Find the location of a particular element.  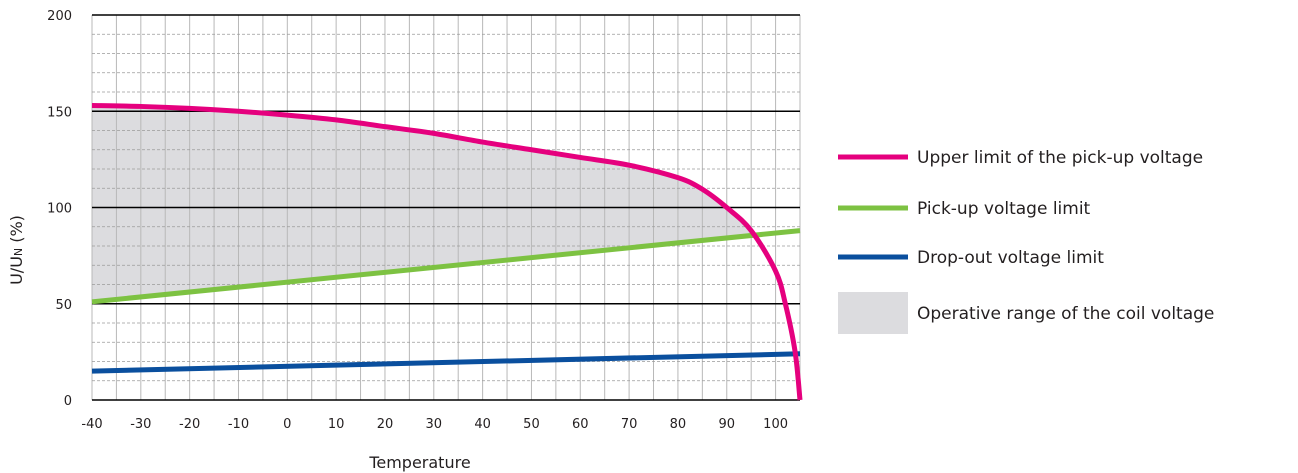

x-tick-label: 50 is located at coordinates (531, 424).